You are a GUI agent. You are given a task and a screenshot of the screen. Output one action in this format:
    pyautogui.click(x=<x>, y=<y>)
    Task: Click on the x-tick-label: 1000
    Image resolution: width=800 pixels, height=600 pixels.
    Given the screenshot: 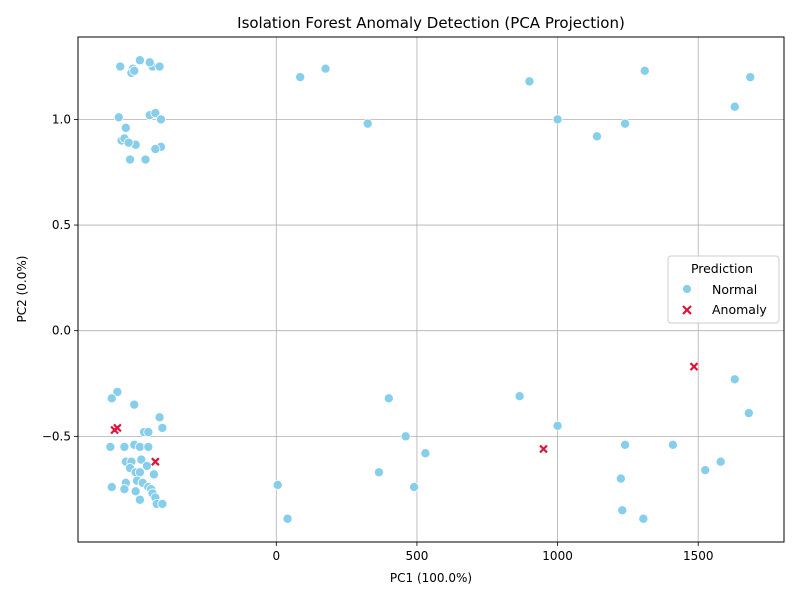 What is the action you would take?
    pyautogui.click(x=557, y=556)
    